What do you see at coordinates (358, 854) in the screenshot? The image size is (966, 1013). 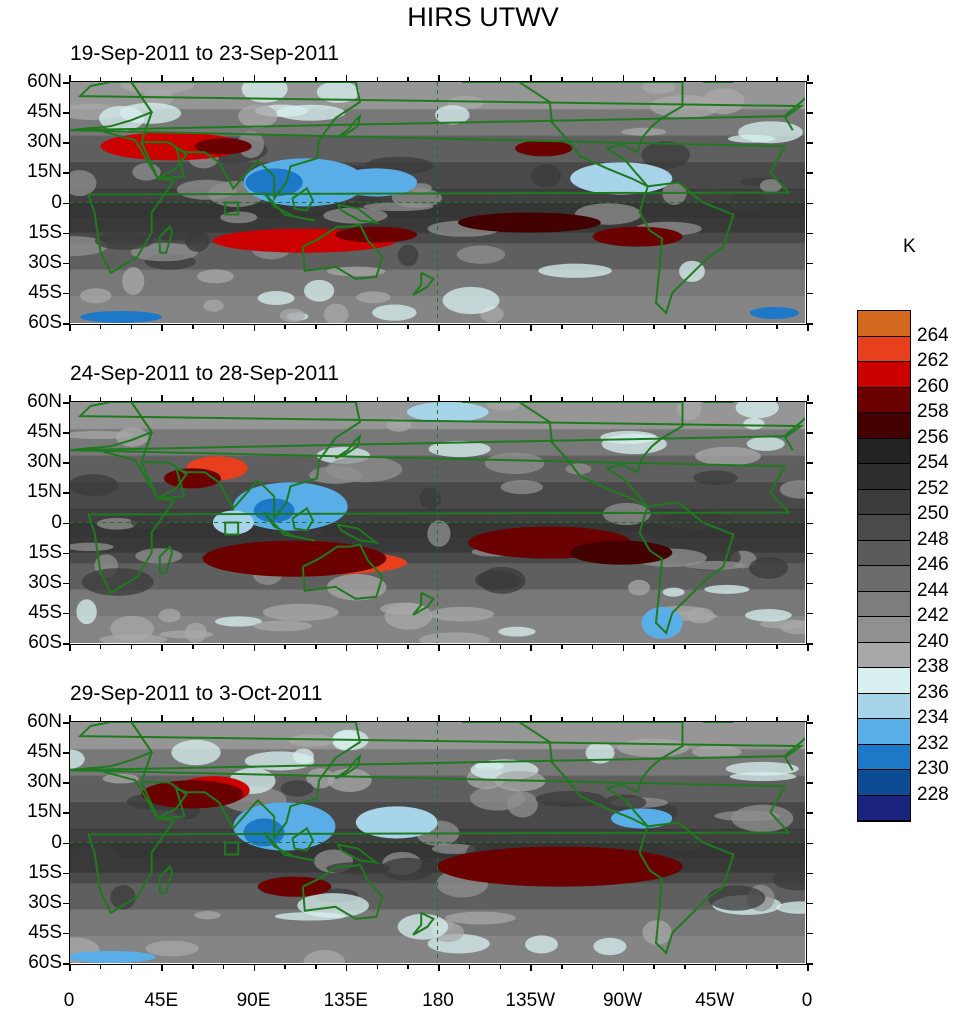 I see `coastline-newguinea` at bounding box center [358, 854].